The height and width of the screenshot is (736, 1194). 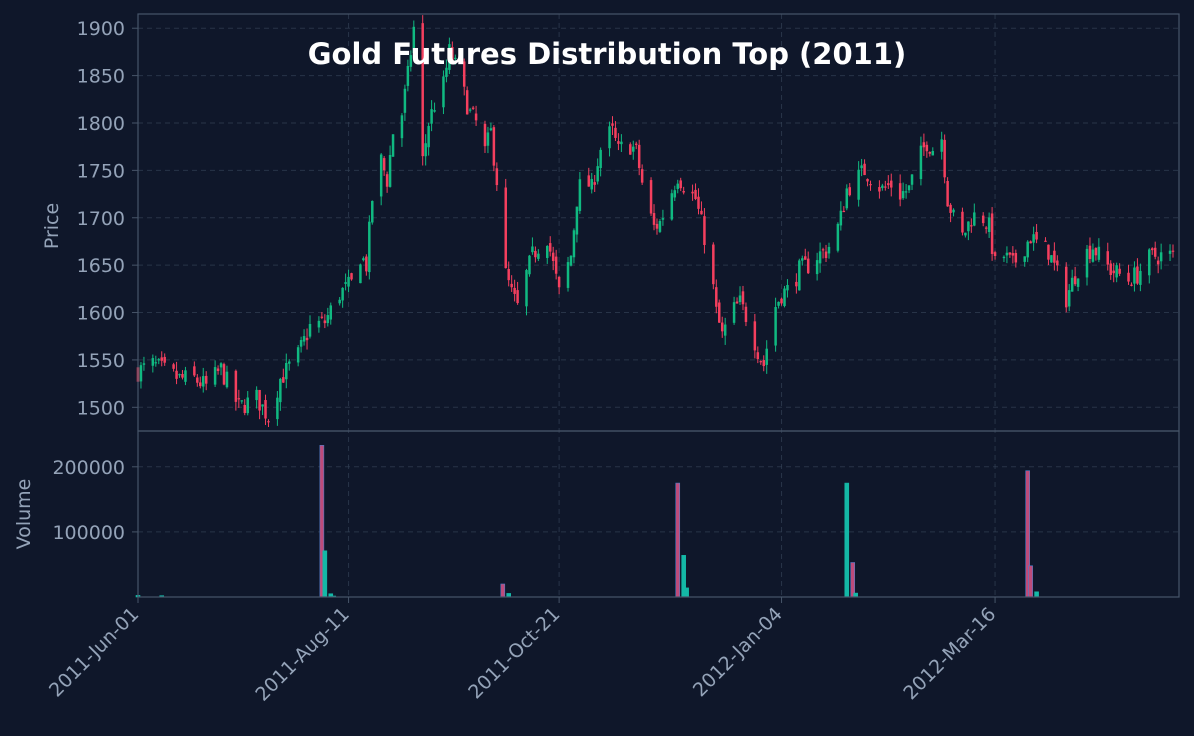 I want to click on chart-title: Gold Futures Distribution Top (2011), so click(x=607, y=54).